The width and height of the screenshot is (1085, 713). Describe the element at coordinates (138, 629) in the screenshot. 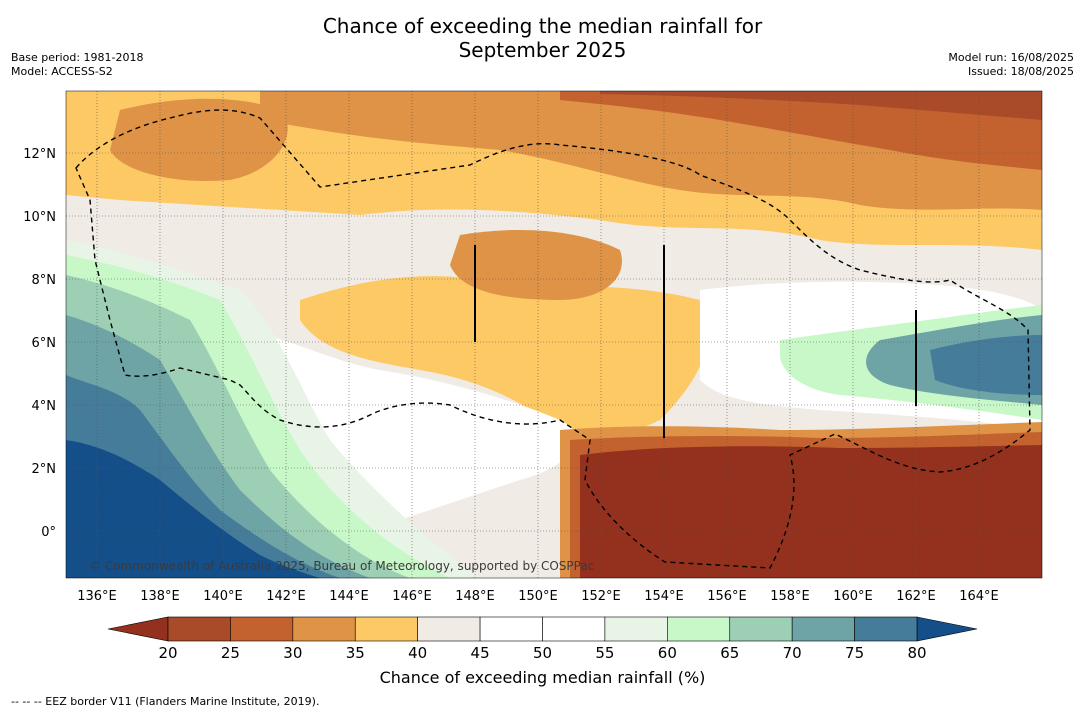

I see `colorbar-under-arrow` at that location.